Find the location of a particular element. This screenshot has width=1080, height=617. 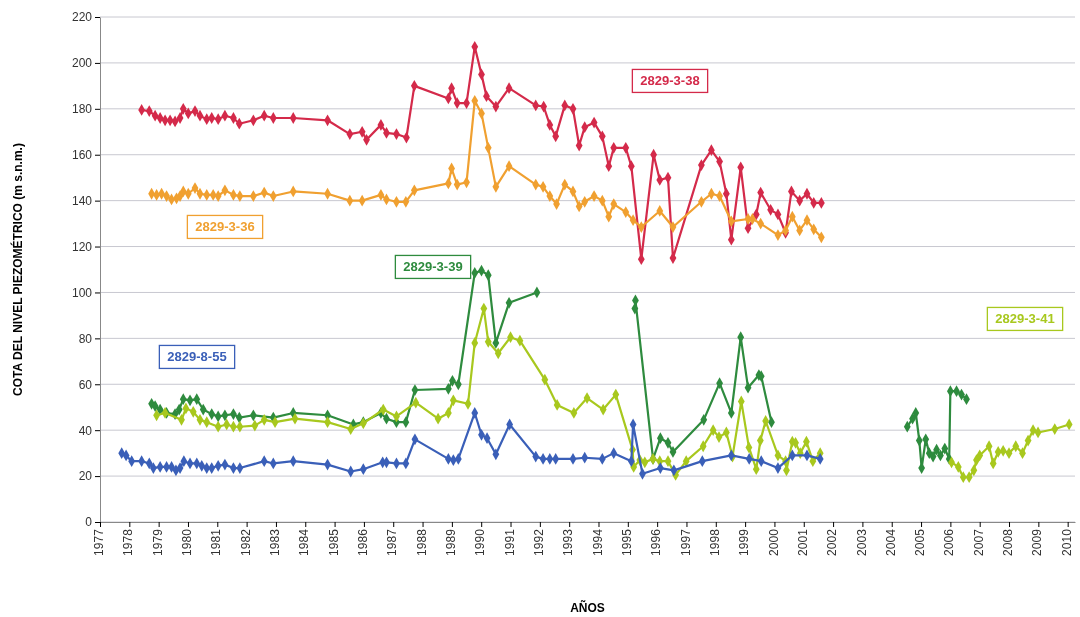

y-tick-label: 160 is located at coordinates (82, 155).